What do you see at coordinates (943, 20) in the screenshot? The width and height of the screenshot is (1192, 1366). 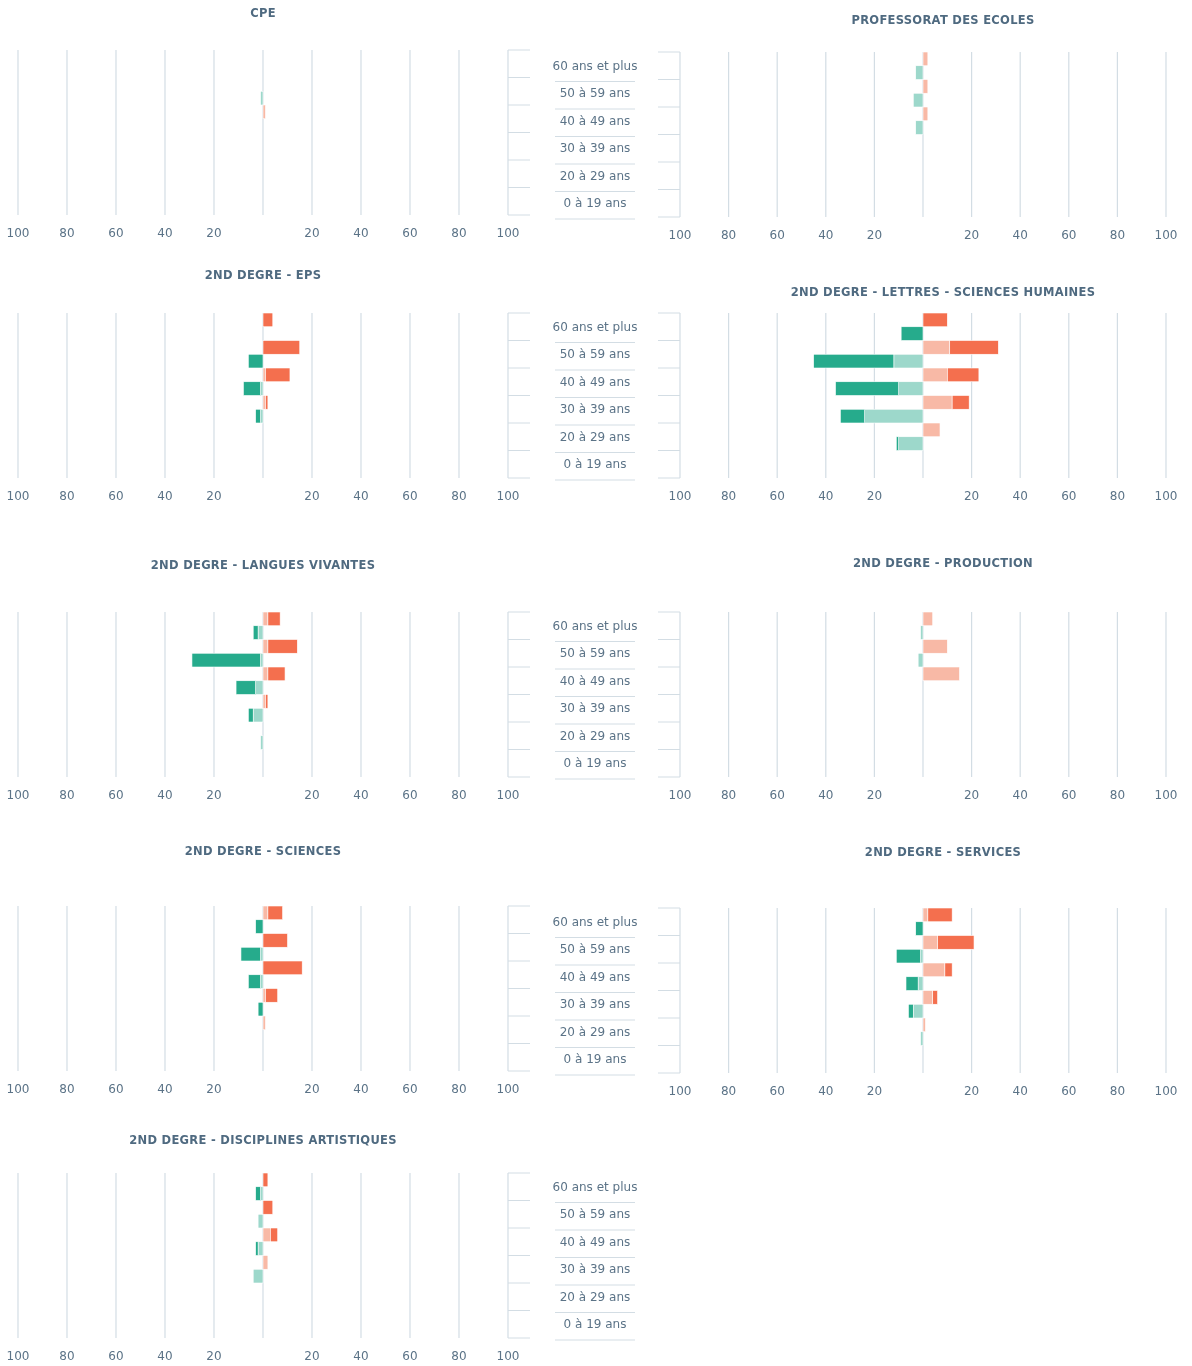 I see `chart-title: PROFESSORAT DES ECOLES` at bounding box center [943, 20].